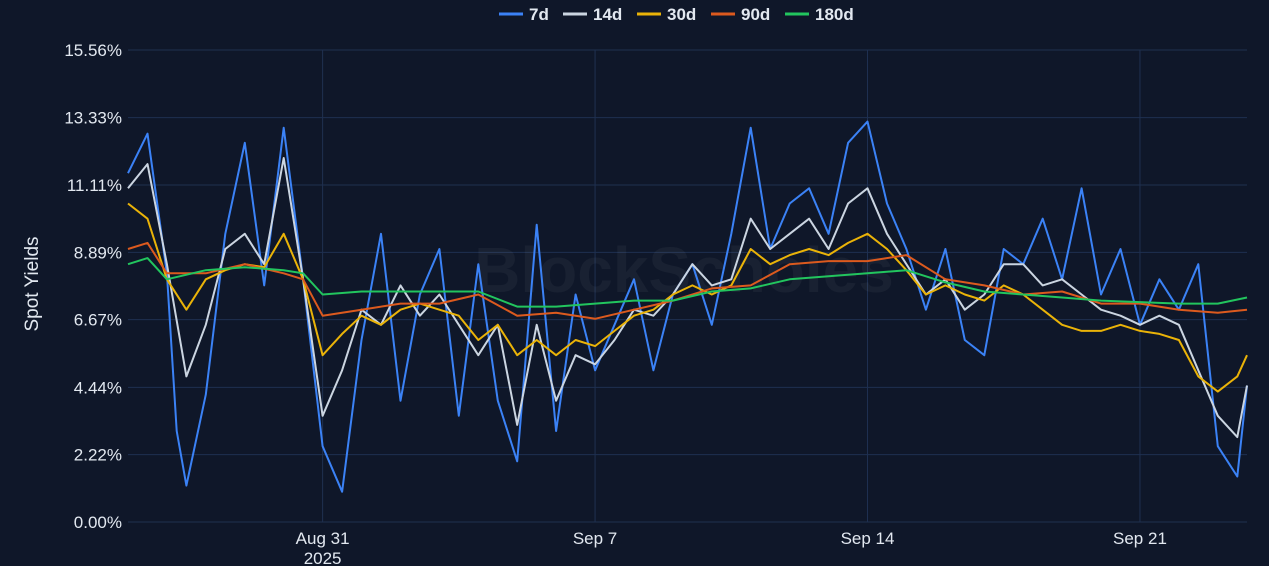 The height and width of the screenshot is (566, 1269). Describe the element at coordinates (93, 50) in the screenshot. I see `y-tick-label: 15.56%` at that location.